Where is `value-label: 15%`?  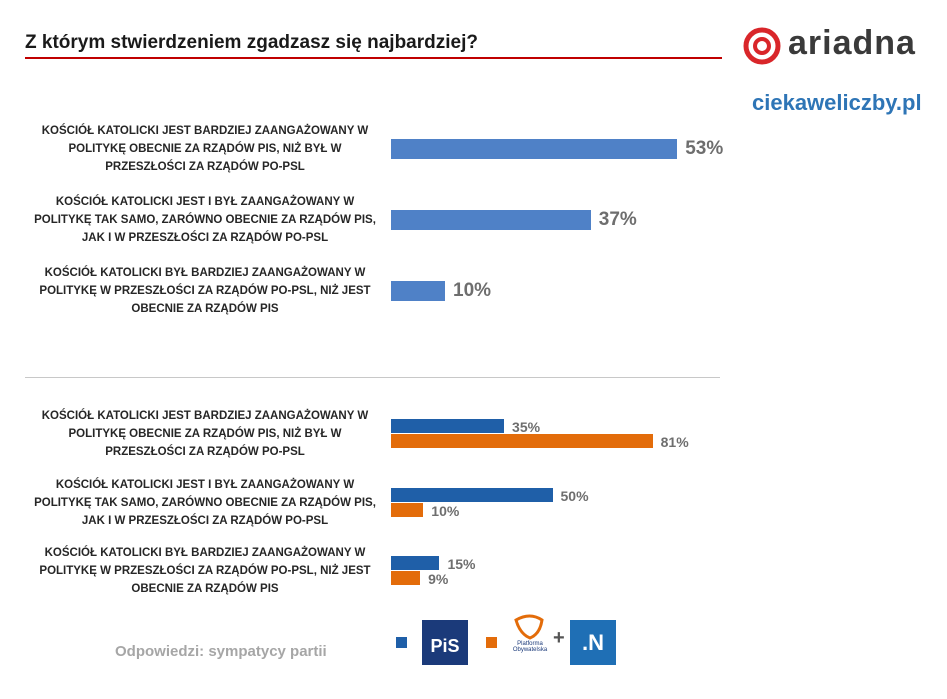 value-label: 15% is located at coordinates (461, 563).